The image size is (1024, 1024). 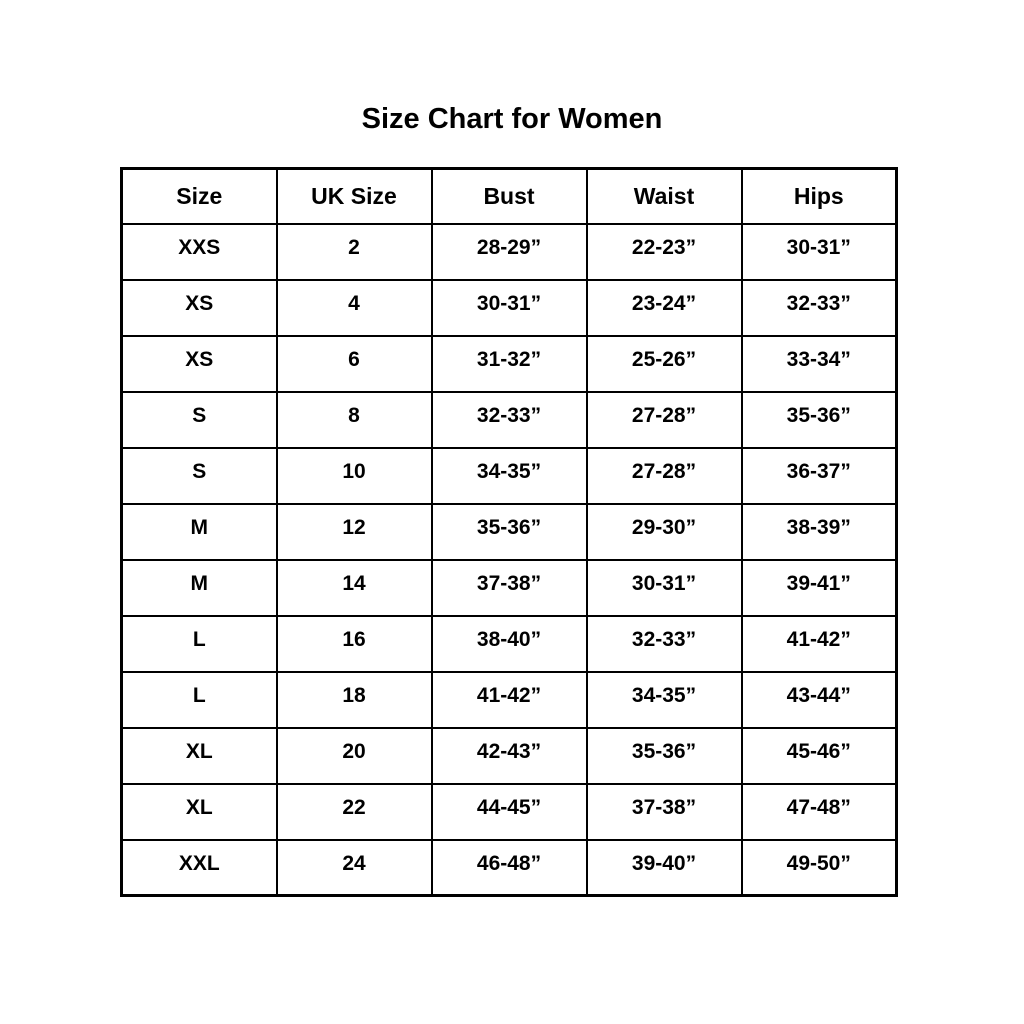 I want to click on table-cell: 2, so click(x=354, y=251).